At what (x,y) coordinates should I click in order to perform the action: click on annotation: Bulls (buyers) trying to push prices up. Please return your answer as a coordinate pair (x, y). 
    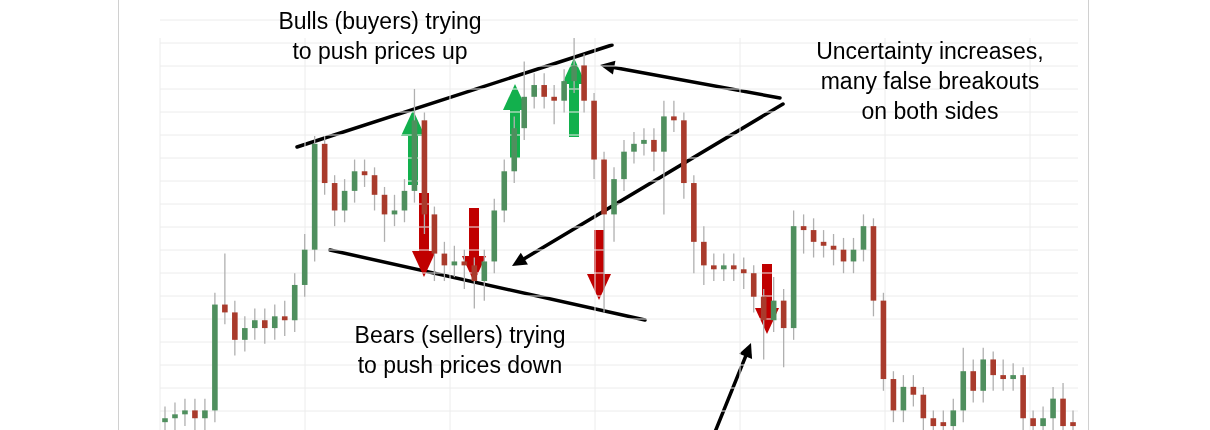
    Looking at the image, I should click on (380, 36).